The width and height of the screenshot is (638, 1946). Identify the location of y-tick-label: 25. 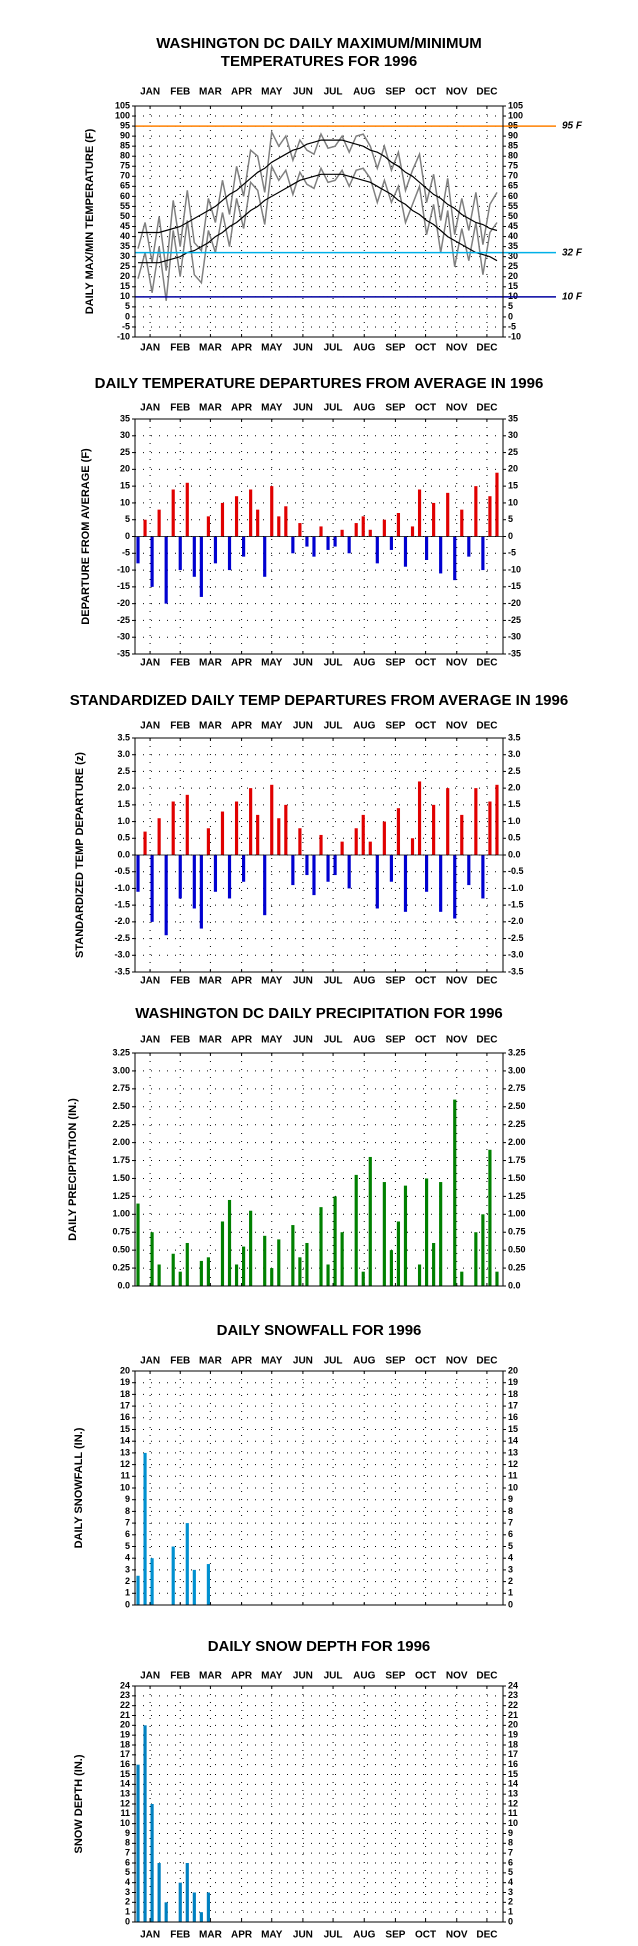
(513, 452).